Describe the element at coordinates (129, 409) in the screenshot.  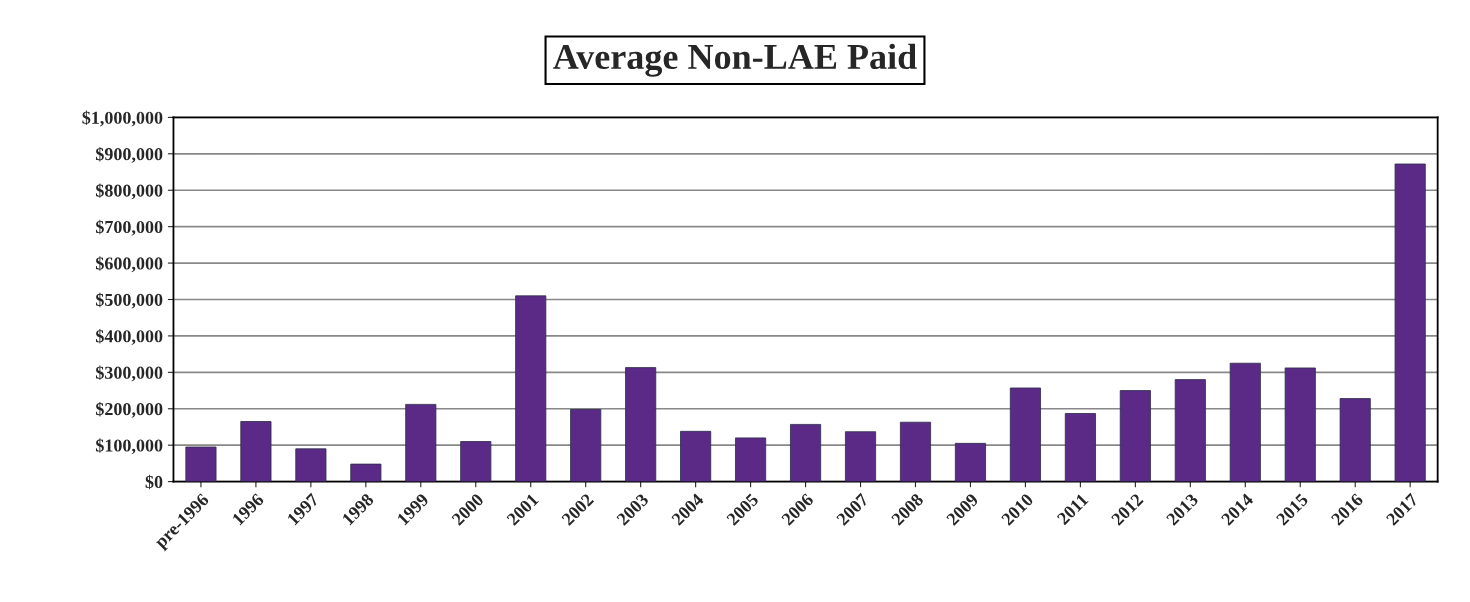
I see `y-tick-label: $200,000` at that location.